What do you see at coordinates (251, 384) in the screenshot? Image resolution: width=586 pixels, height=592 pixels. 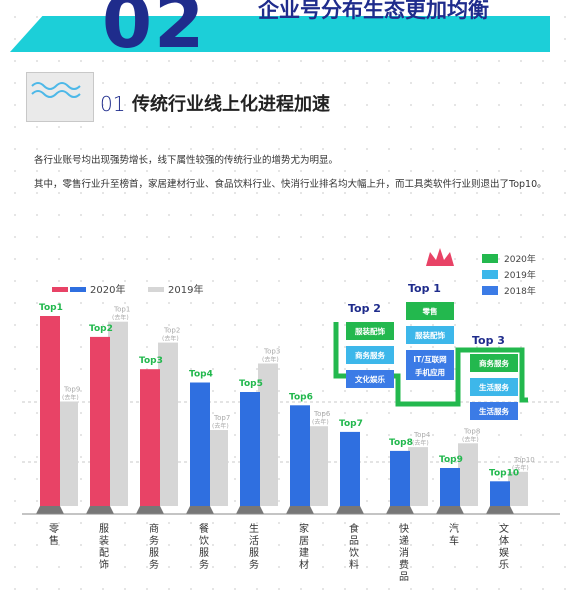 I see `bar-2020-label: Top5` at bounding box center [251, 384].